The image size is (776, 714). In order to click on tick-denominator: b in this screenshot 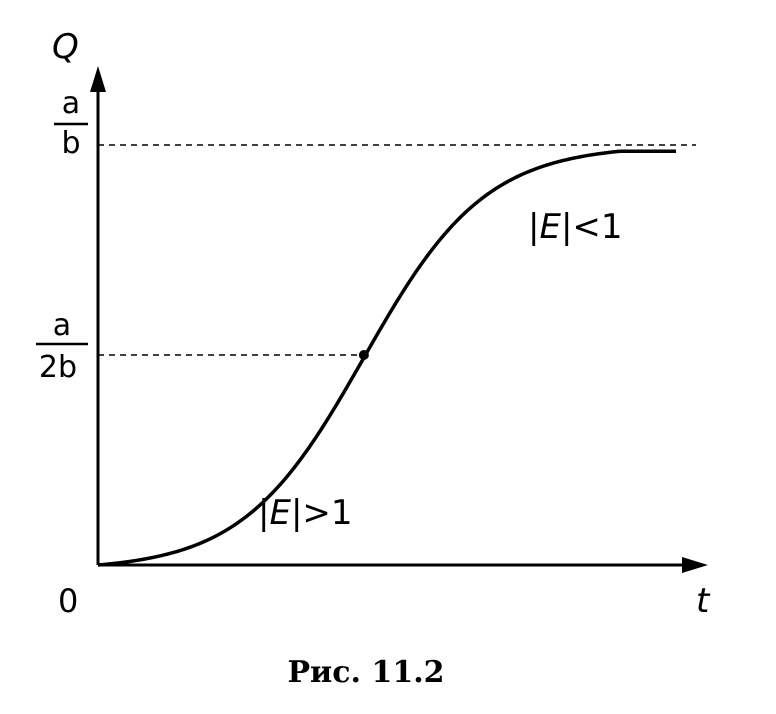, I will do `click(70, 143)`.